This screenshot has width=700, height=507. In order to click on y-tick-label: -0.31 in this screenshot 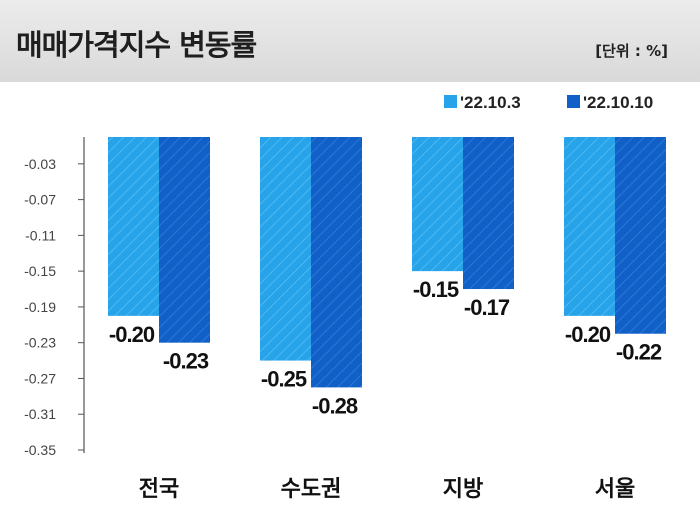, I will do `click(40, 414)`.